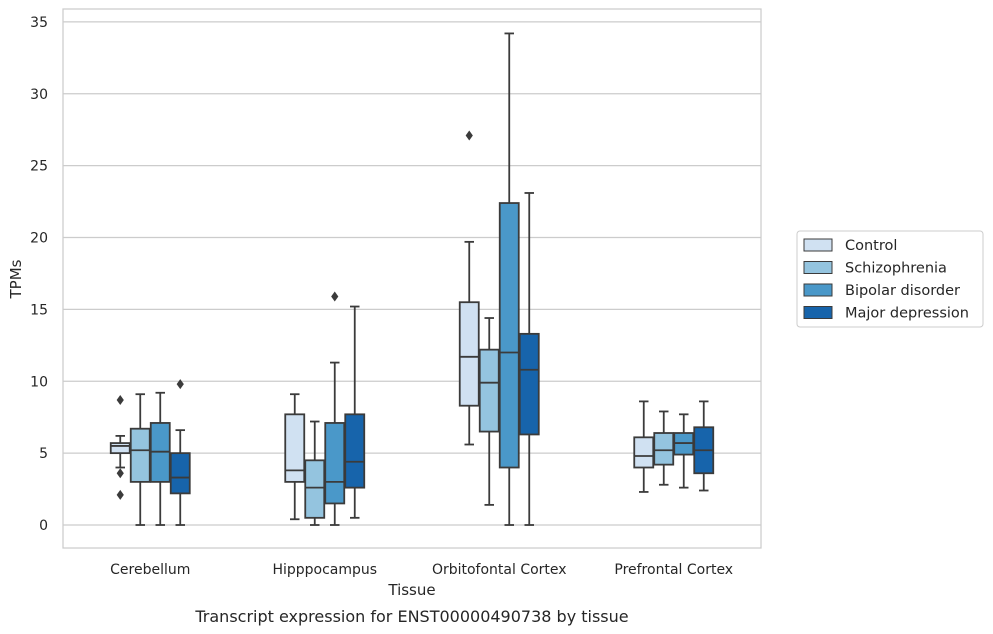 The width and height of the screenshot is (993, 634). I want to click on x-tick-label: Cerebellum, so click(150, 570).